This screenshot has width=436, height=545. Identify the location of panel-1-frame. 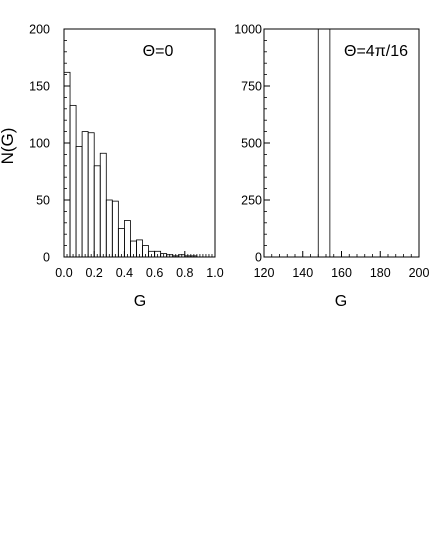
(139, 143).